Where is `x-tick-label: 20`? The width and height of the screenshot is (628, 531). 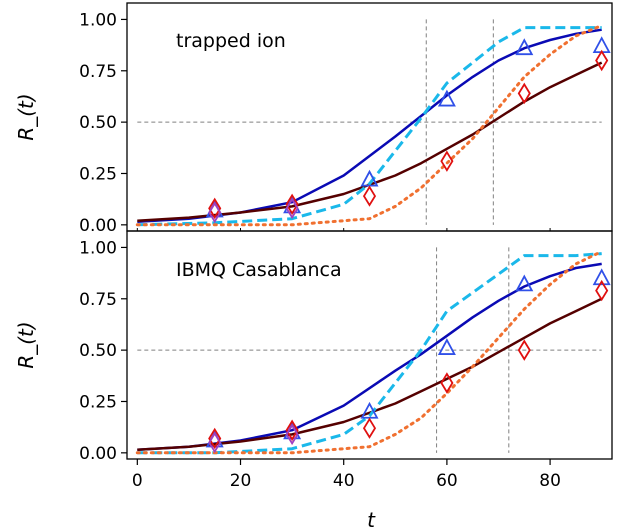 x-tick-label: 20 is located at coordinates (241, 481).